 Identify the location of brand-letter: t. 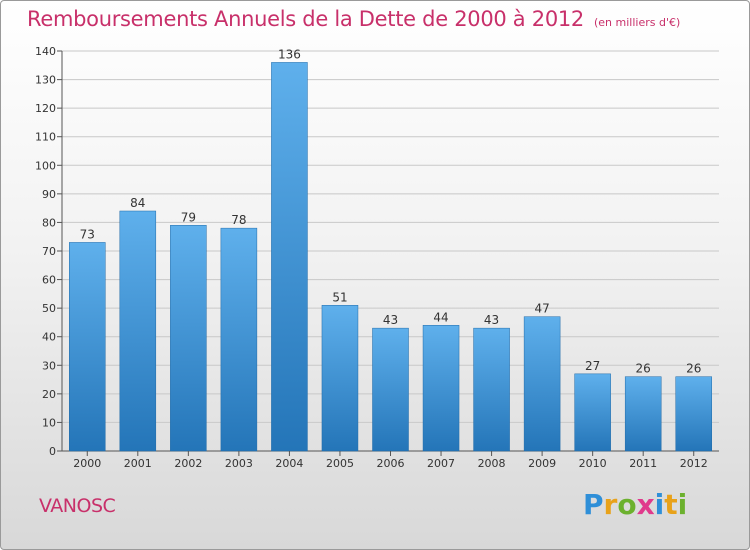
(671, 504).